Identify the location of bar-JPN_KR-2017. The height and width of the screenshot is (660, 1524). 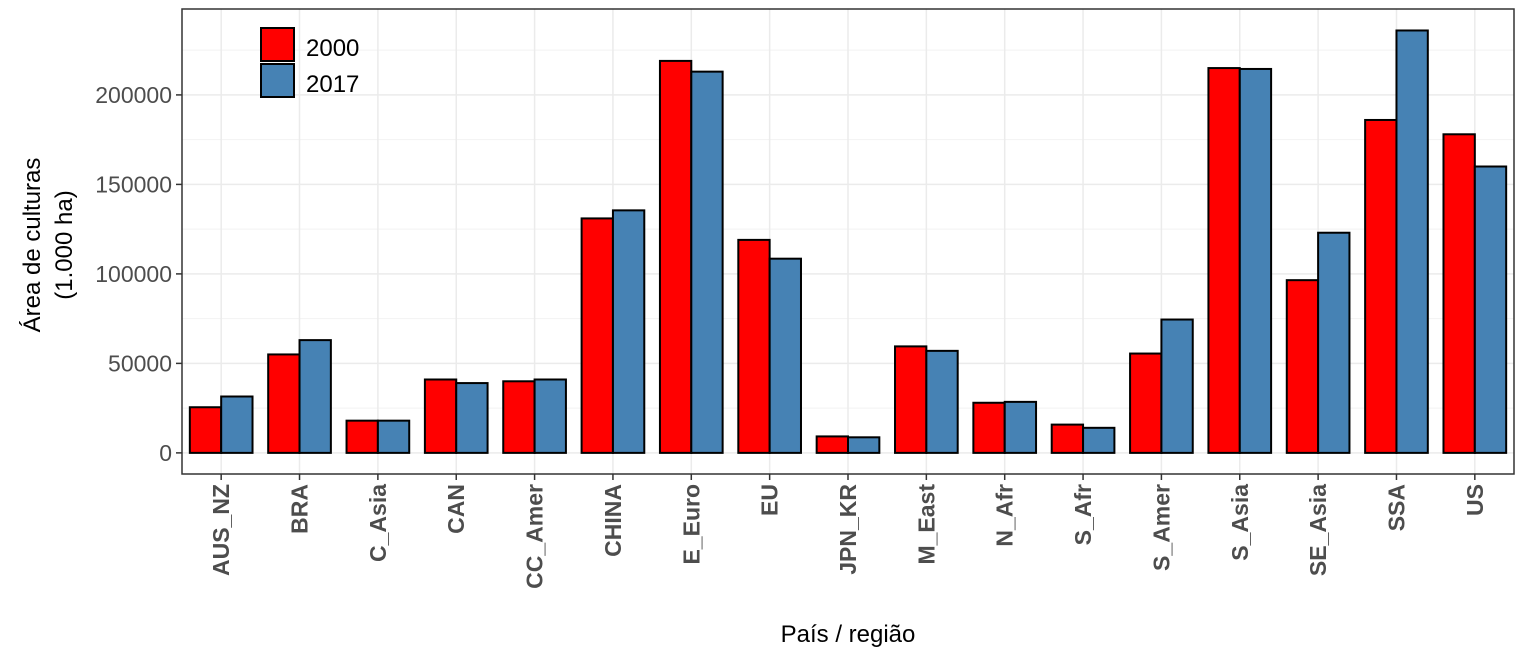
(864, 445).